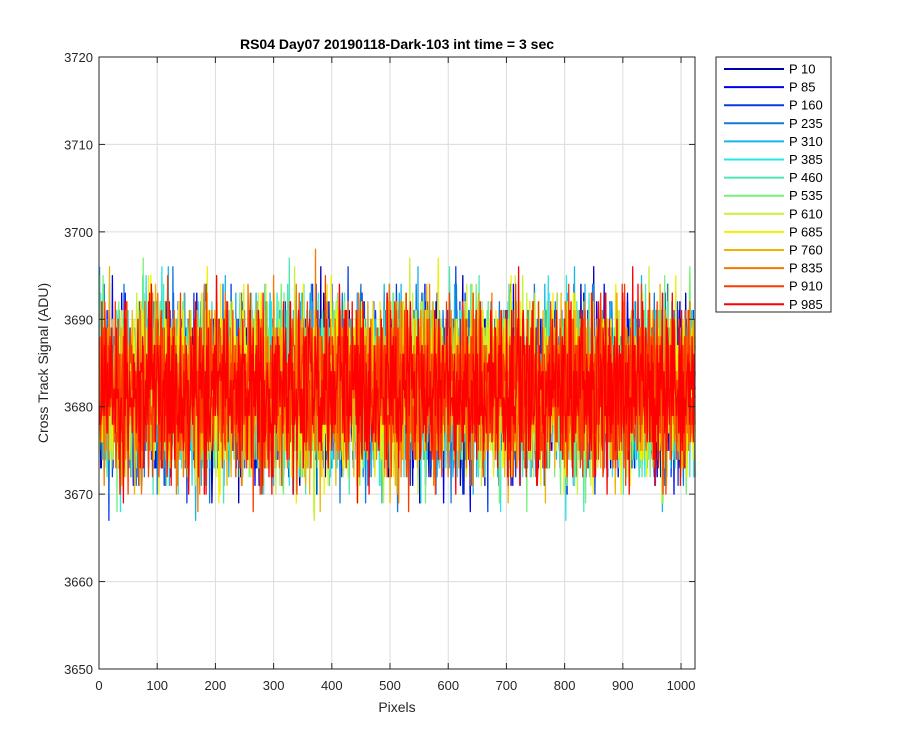 Image resolution: width=900 pixels, height=750 pixels. Describe the element at coordinates (806, 268) in the screenshot. I see `legend-label: P 835` at that location.